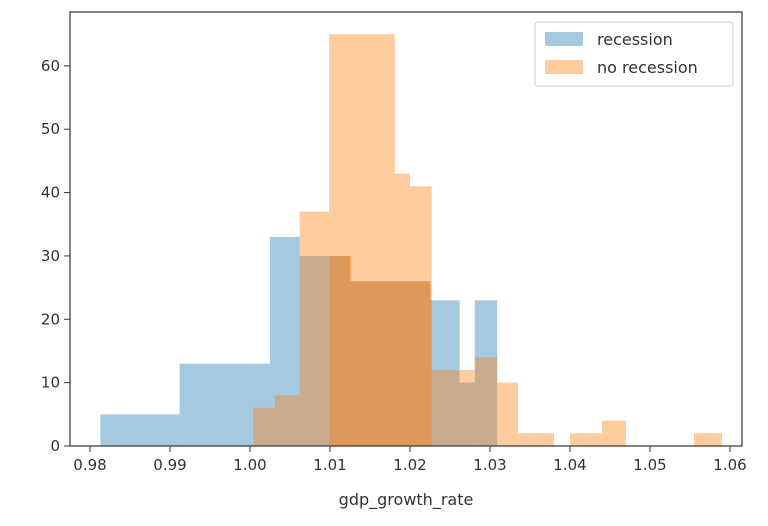 This screenshot has width=768, height=526. I want to click on y-tick-label: 40, so click(50, 193).